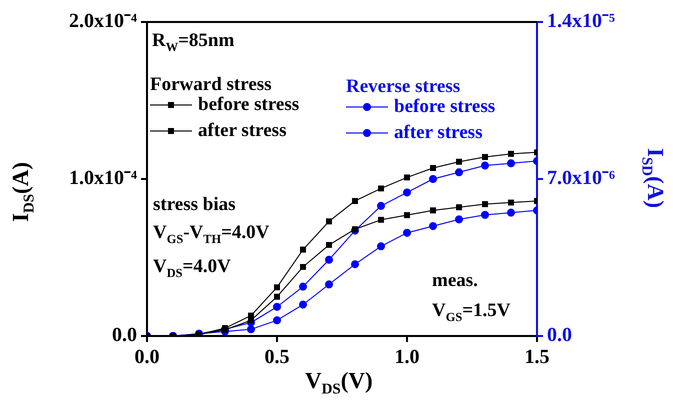 This screenshot has height=400, width=673. I want to click on y2-tick-label: 7.0x10⁻⁶, so click(581, 178).